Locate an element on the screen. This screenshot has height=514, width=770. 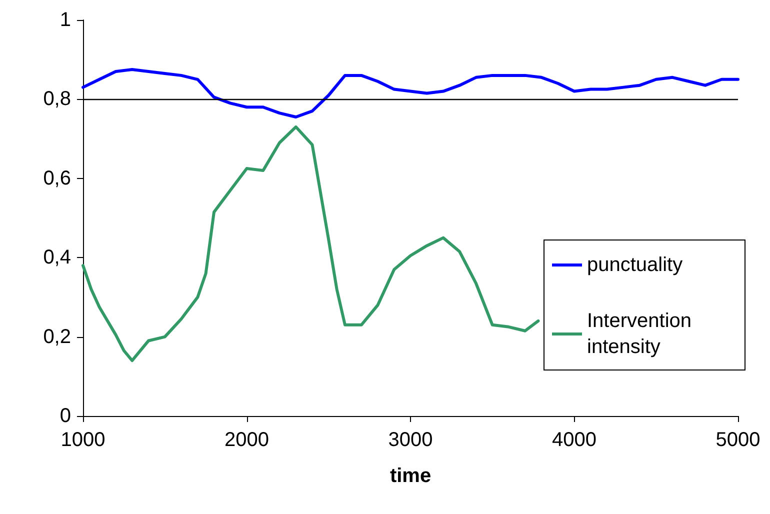
legend-label: Intervention intensity is located at coordinates (642, 334).